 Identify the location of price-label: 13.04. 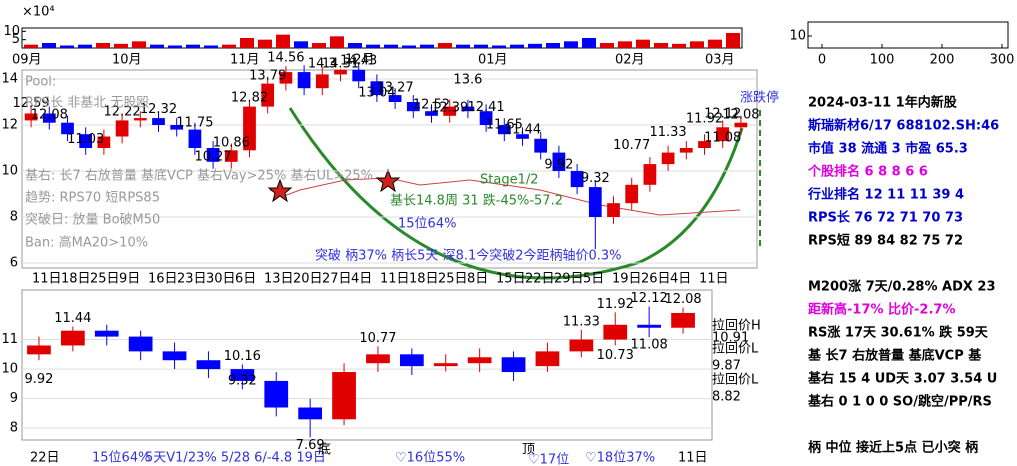
(376, 93).